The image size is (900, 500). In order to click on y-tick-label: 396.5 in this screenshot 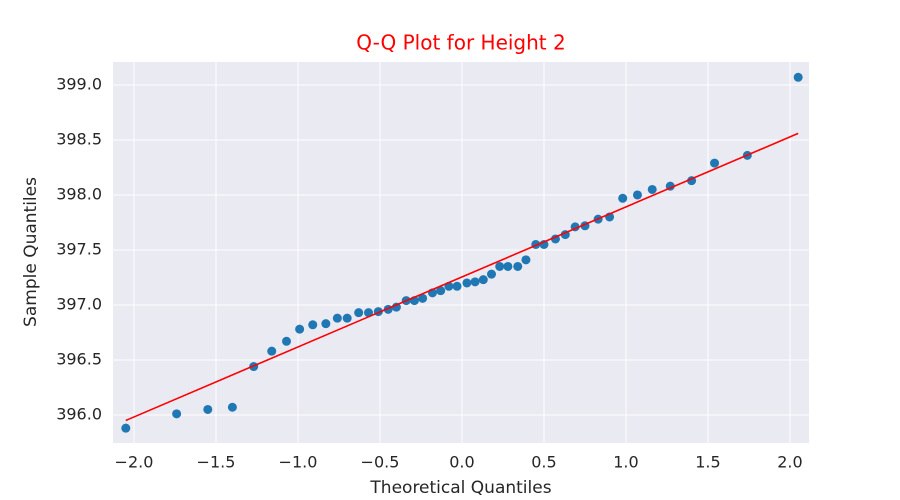, I will do `click(79, 358)`.